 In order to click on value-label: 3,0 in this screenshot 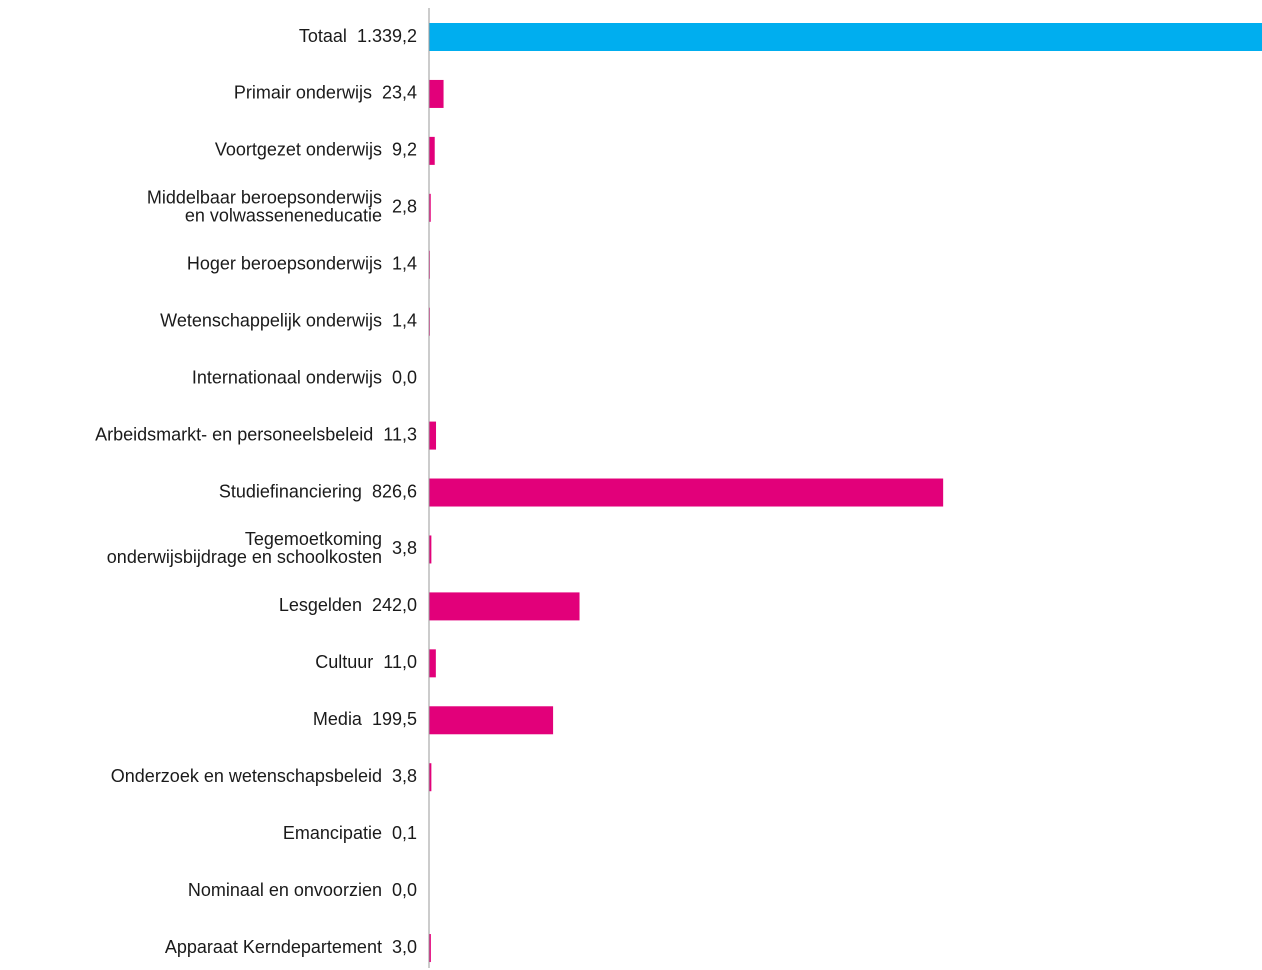, I will do `click(404, 947)`.